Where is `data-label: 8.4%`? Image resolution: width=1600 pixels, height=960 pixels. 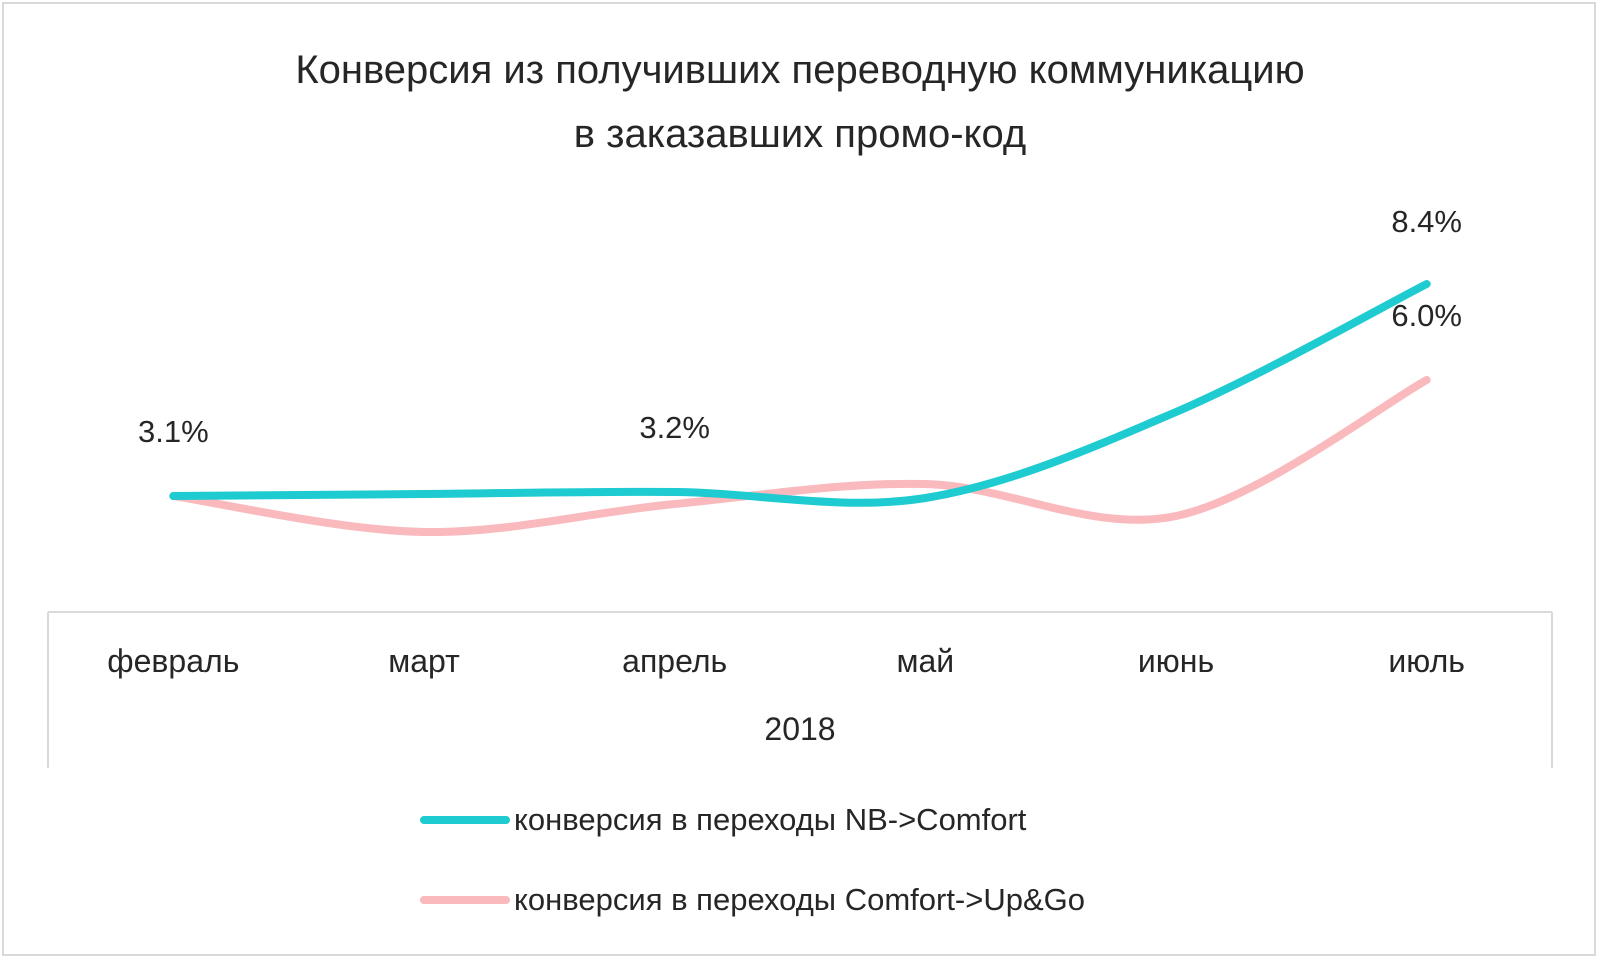 data-label: 8.4% is located at coordinates (1426, 221).